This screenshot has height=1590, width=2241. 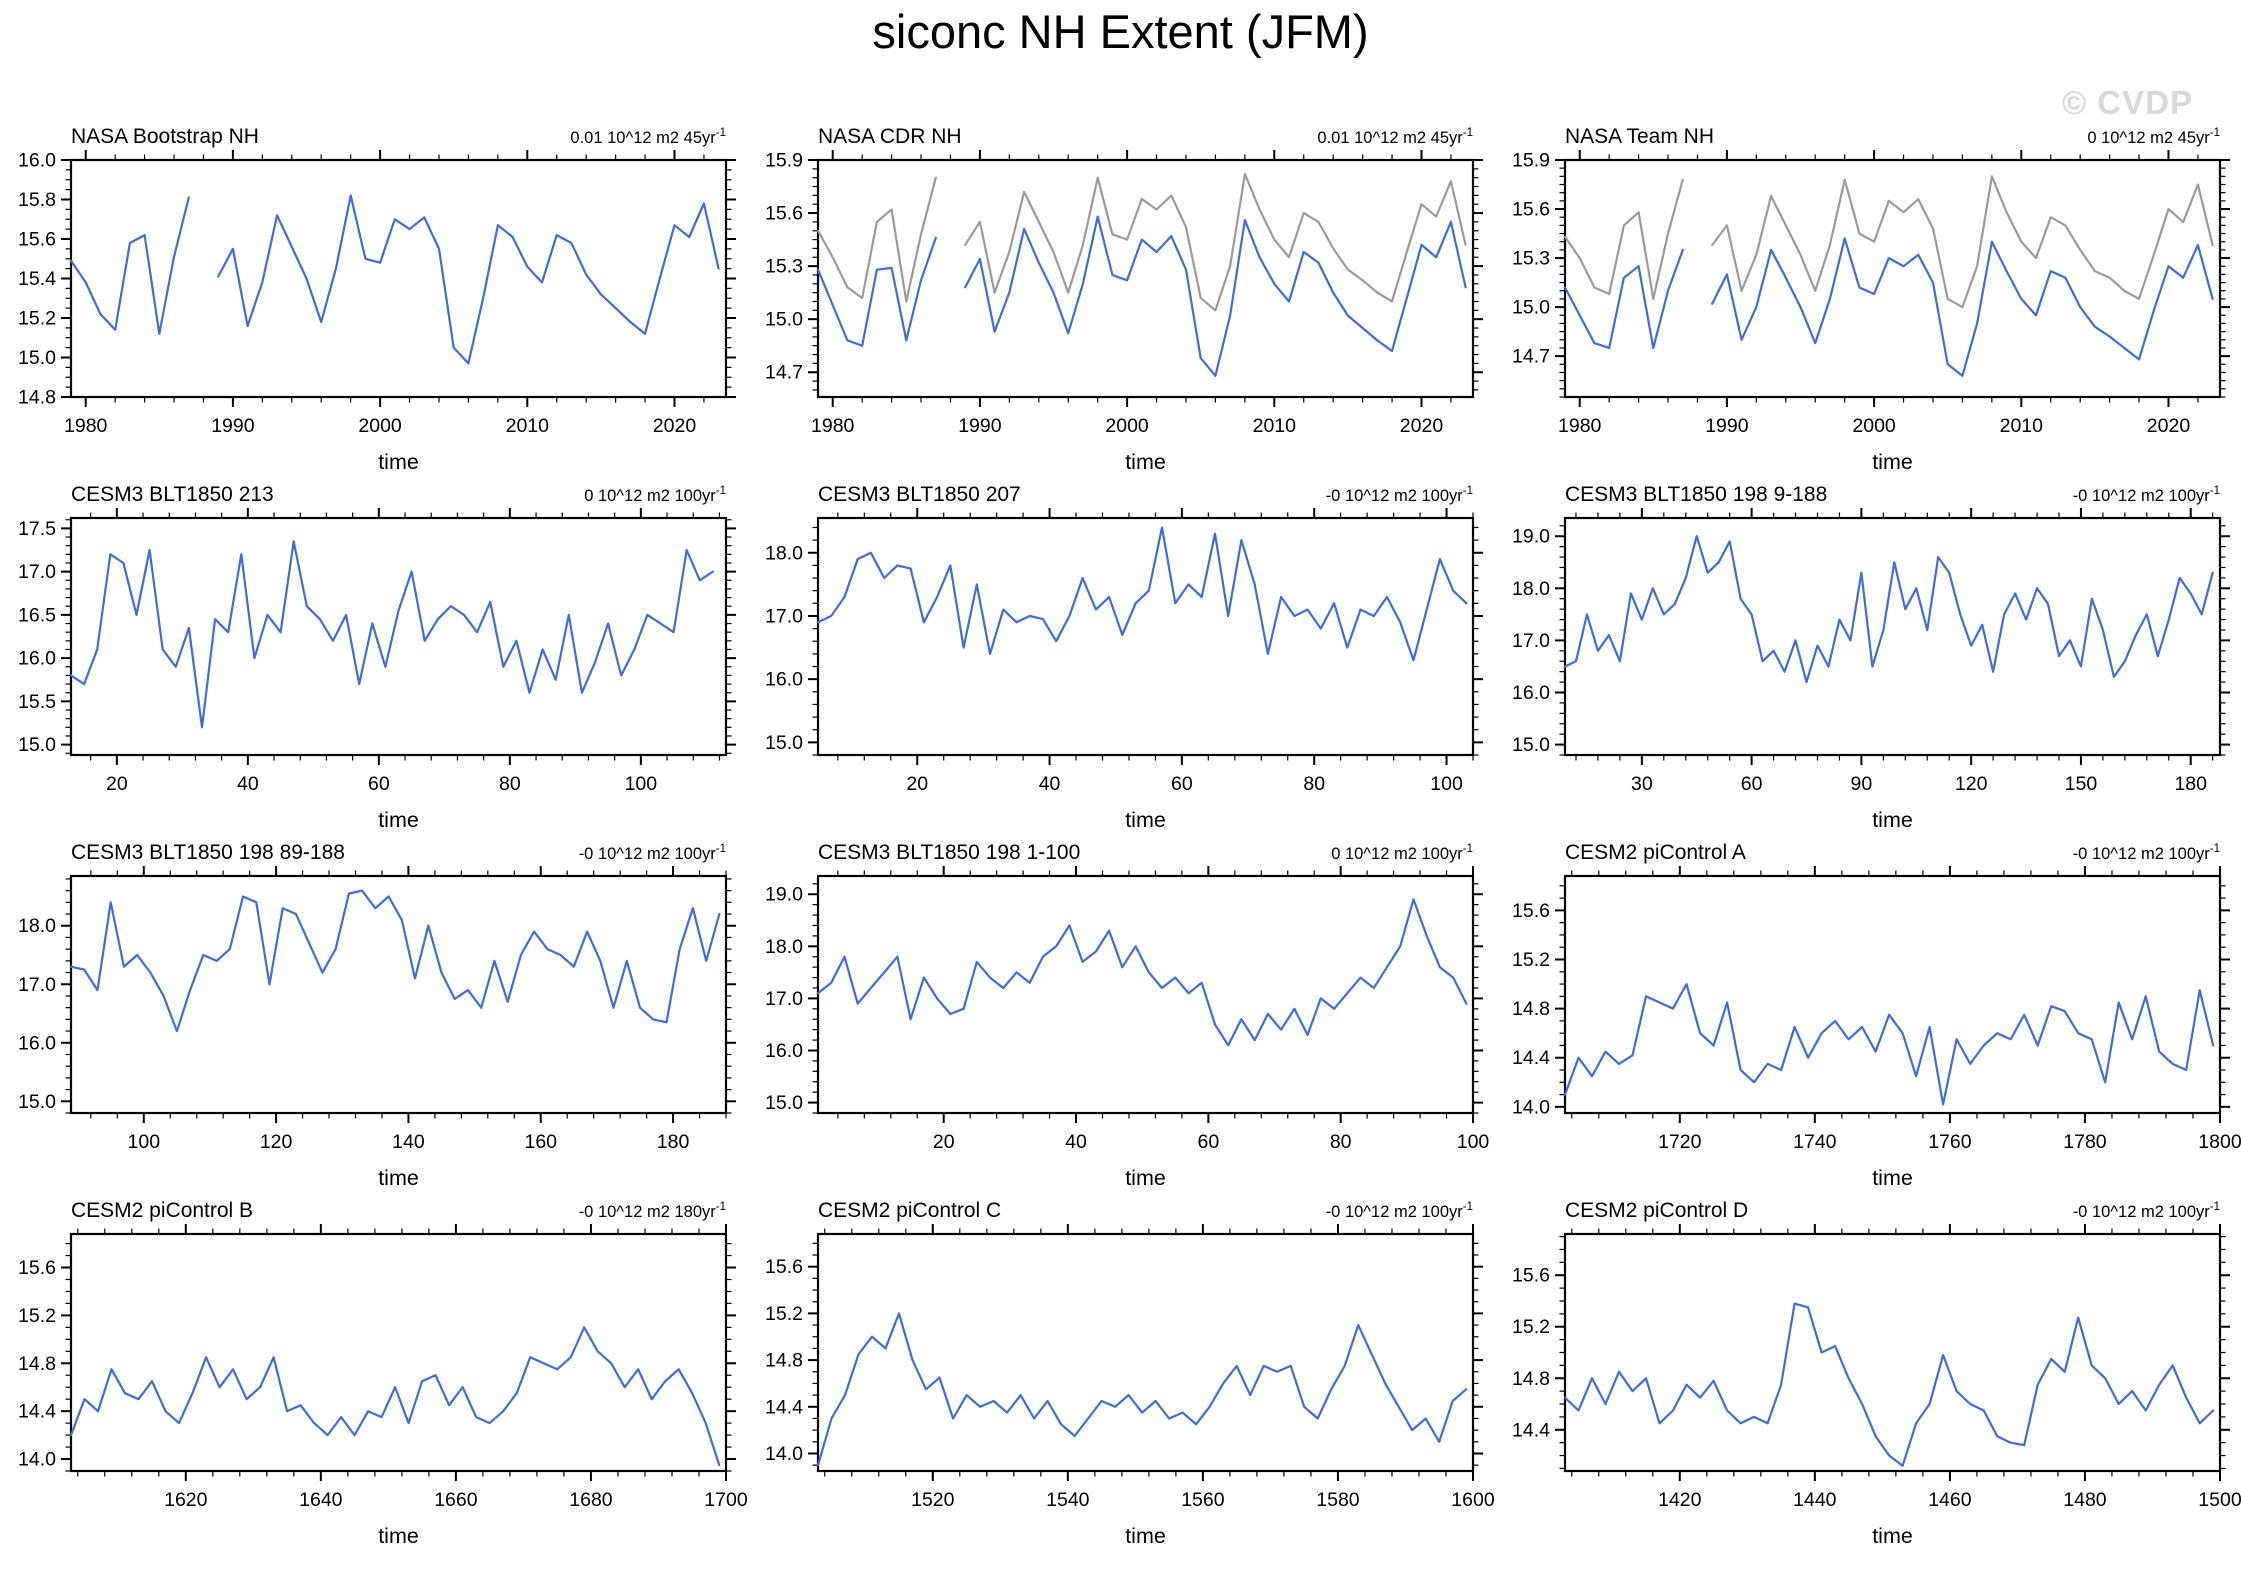 What do you see at coordinates (186, 1500) in the screenshot?
I see `x-tick-label: 1620` at bounding box center [186, 1500].